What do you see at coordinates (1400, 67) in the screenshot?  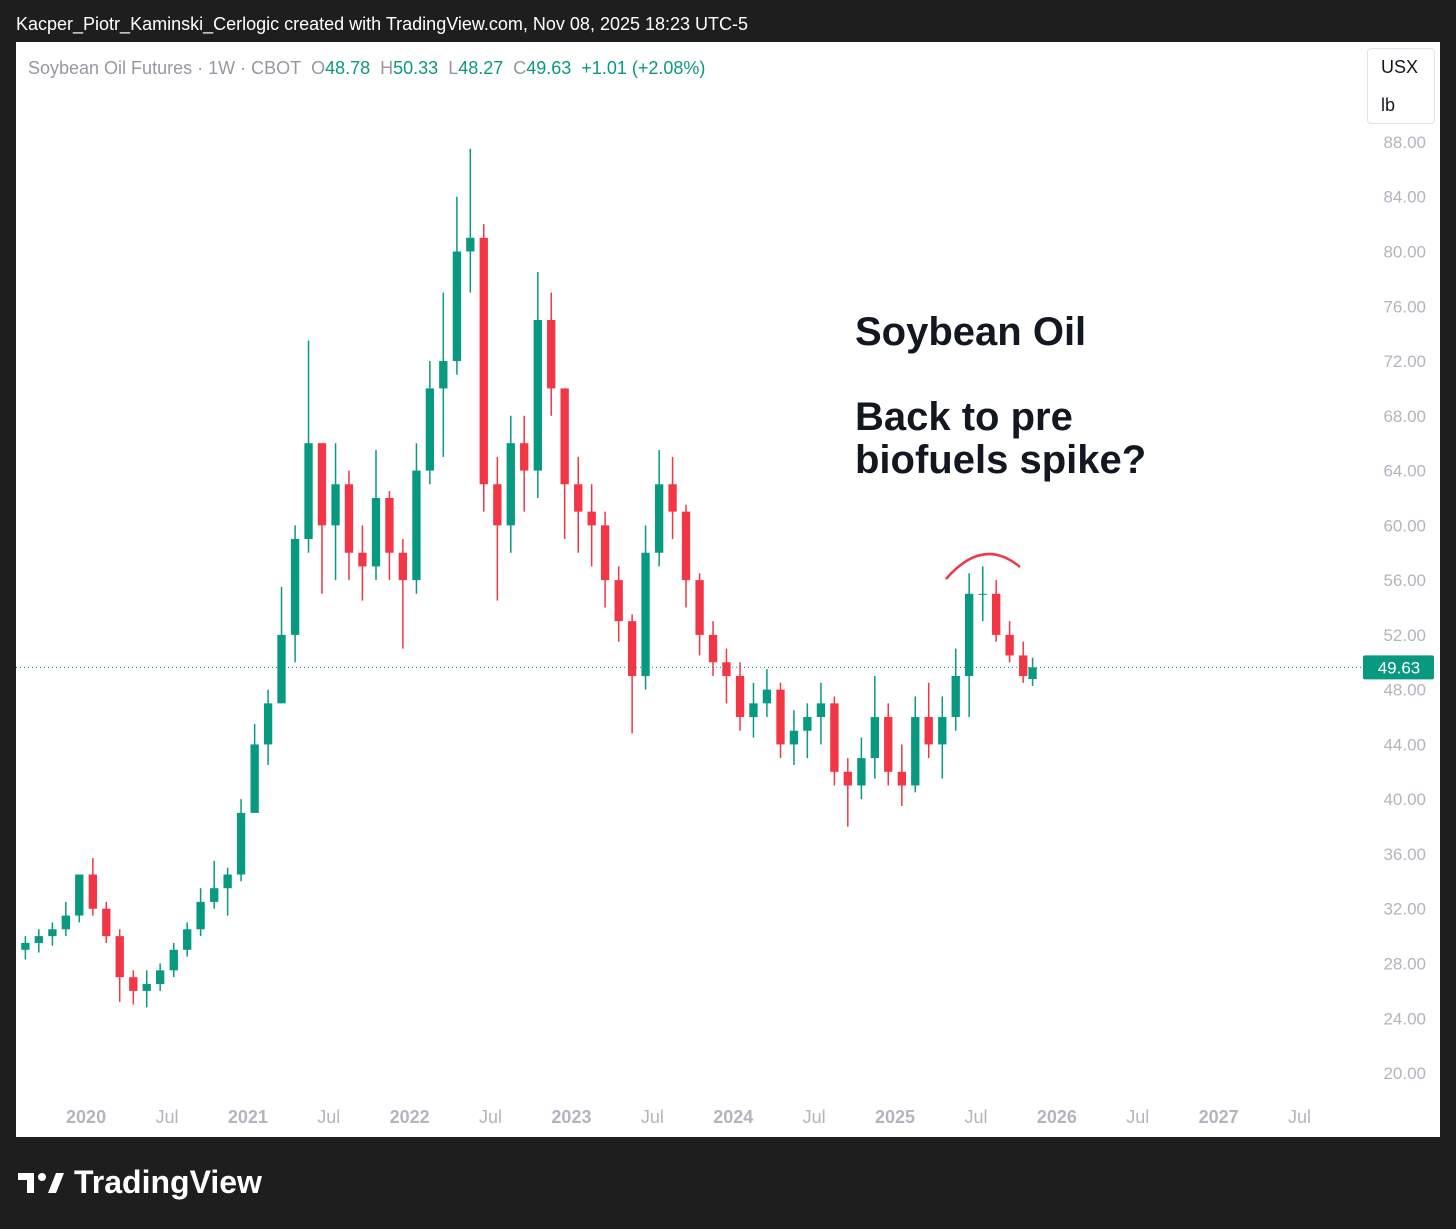 I see `unit: USX` at bounding box center [1400, 67].